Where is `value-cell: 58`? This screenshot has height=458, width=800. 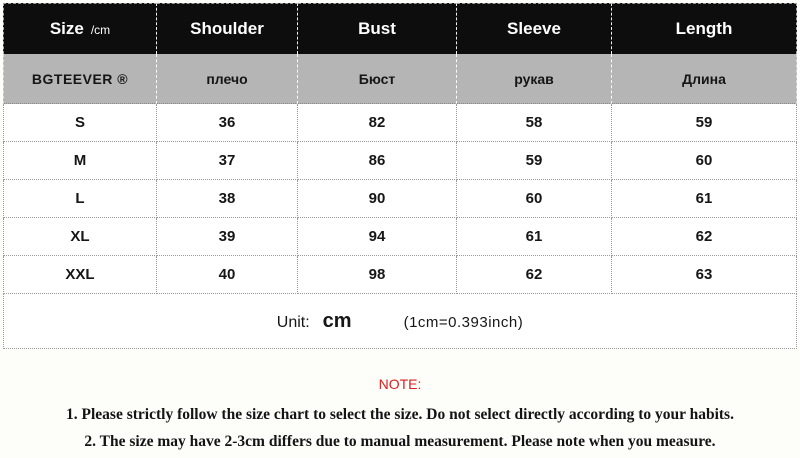 value-cell: 58 is located at coordinates (534, 123).